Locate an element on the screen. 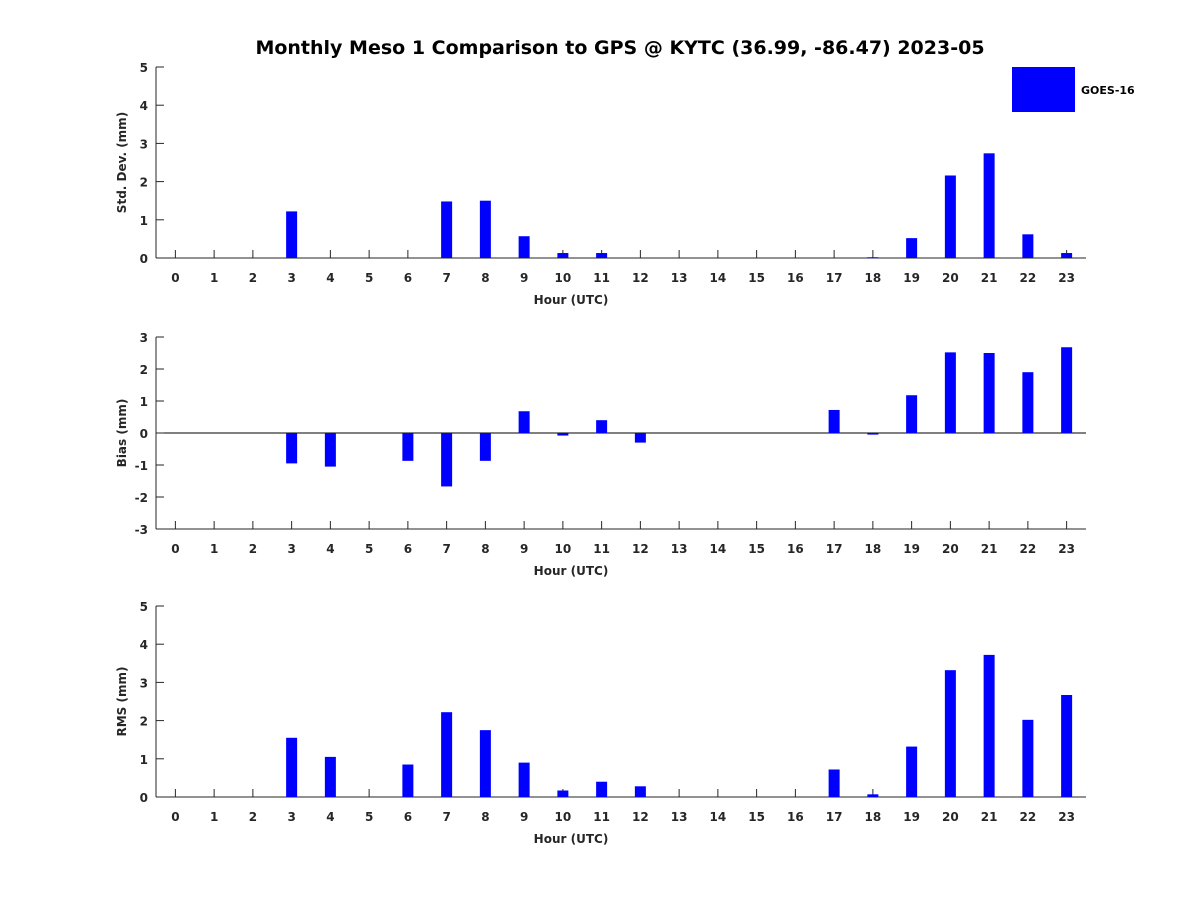 The width and height of the screenshot is (1200, 900). y-axis-label: Bias (mm) is located at coordinates (122, 433).